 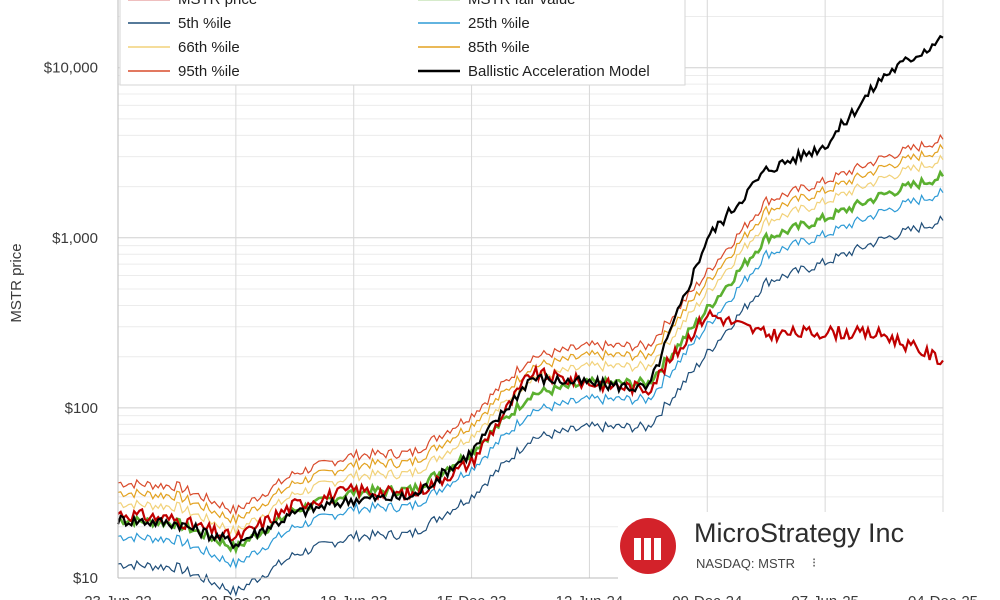 What do you see at coordinates (217, 4) in the screenshot?
I see `legend-label: MSTR price` at bounding box center [217, 4].